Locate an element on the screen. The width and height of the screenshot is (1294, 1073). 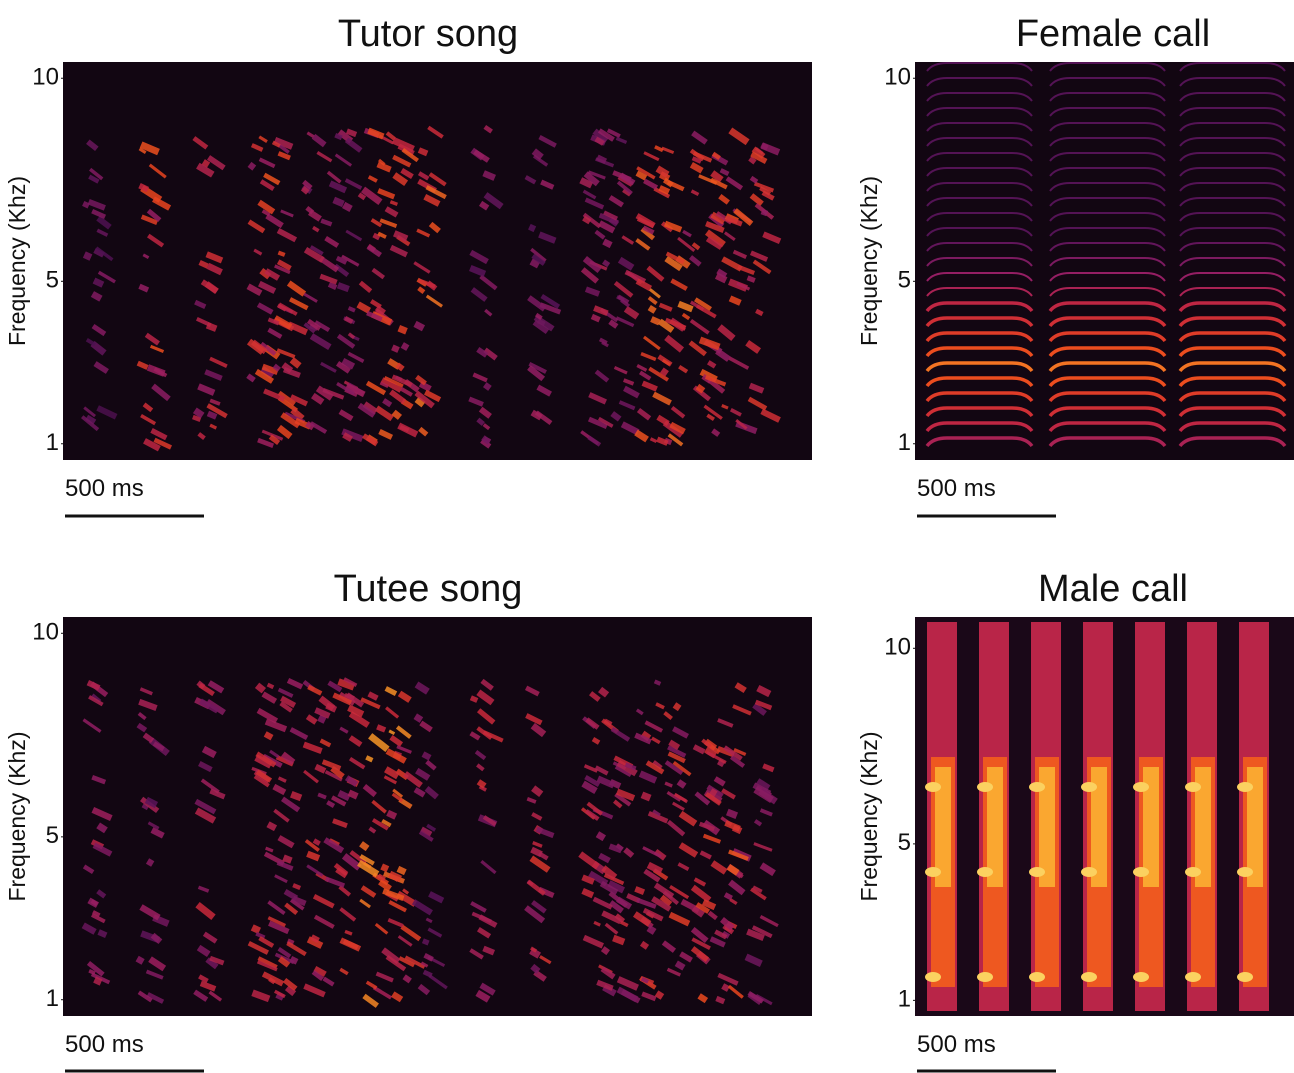
call-core is located at coordinates (1047, 827).